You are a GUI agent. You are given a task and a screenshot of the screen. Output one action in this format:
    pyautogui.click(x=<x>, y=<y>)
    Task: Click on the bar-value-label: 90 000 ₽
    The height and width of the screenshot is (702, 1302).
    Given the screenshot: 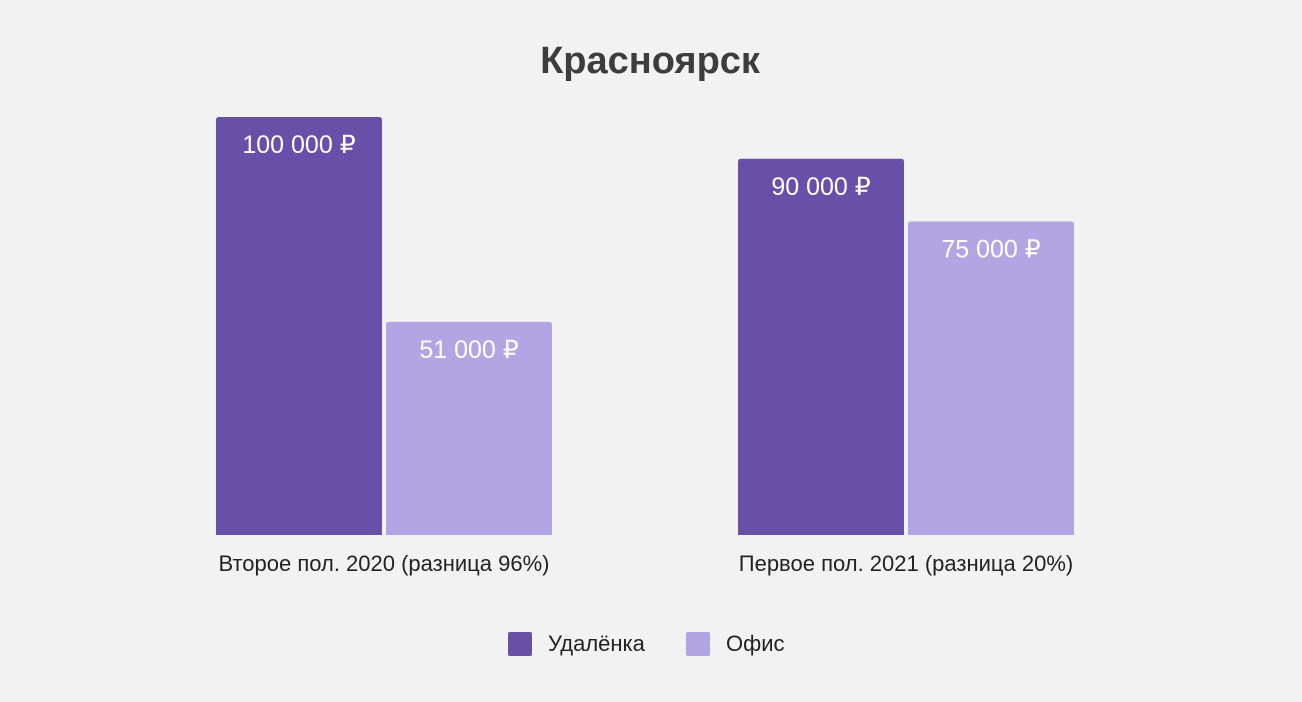 What is the action you would take?
    pyautogui.click(x=820, y=187)
    